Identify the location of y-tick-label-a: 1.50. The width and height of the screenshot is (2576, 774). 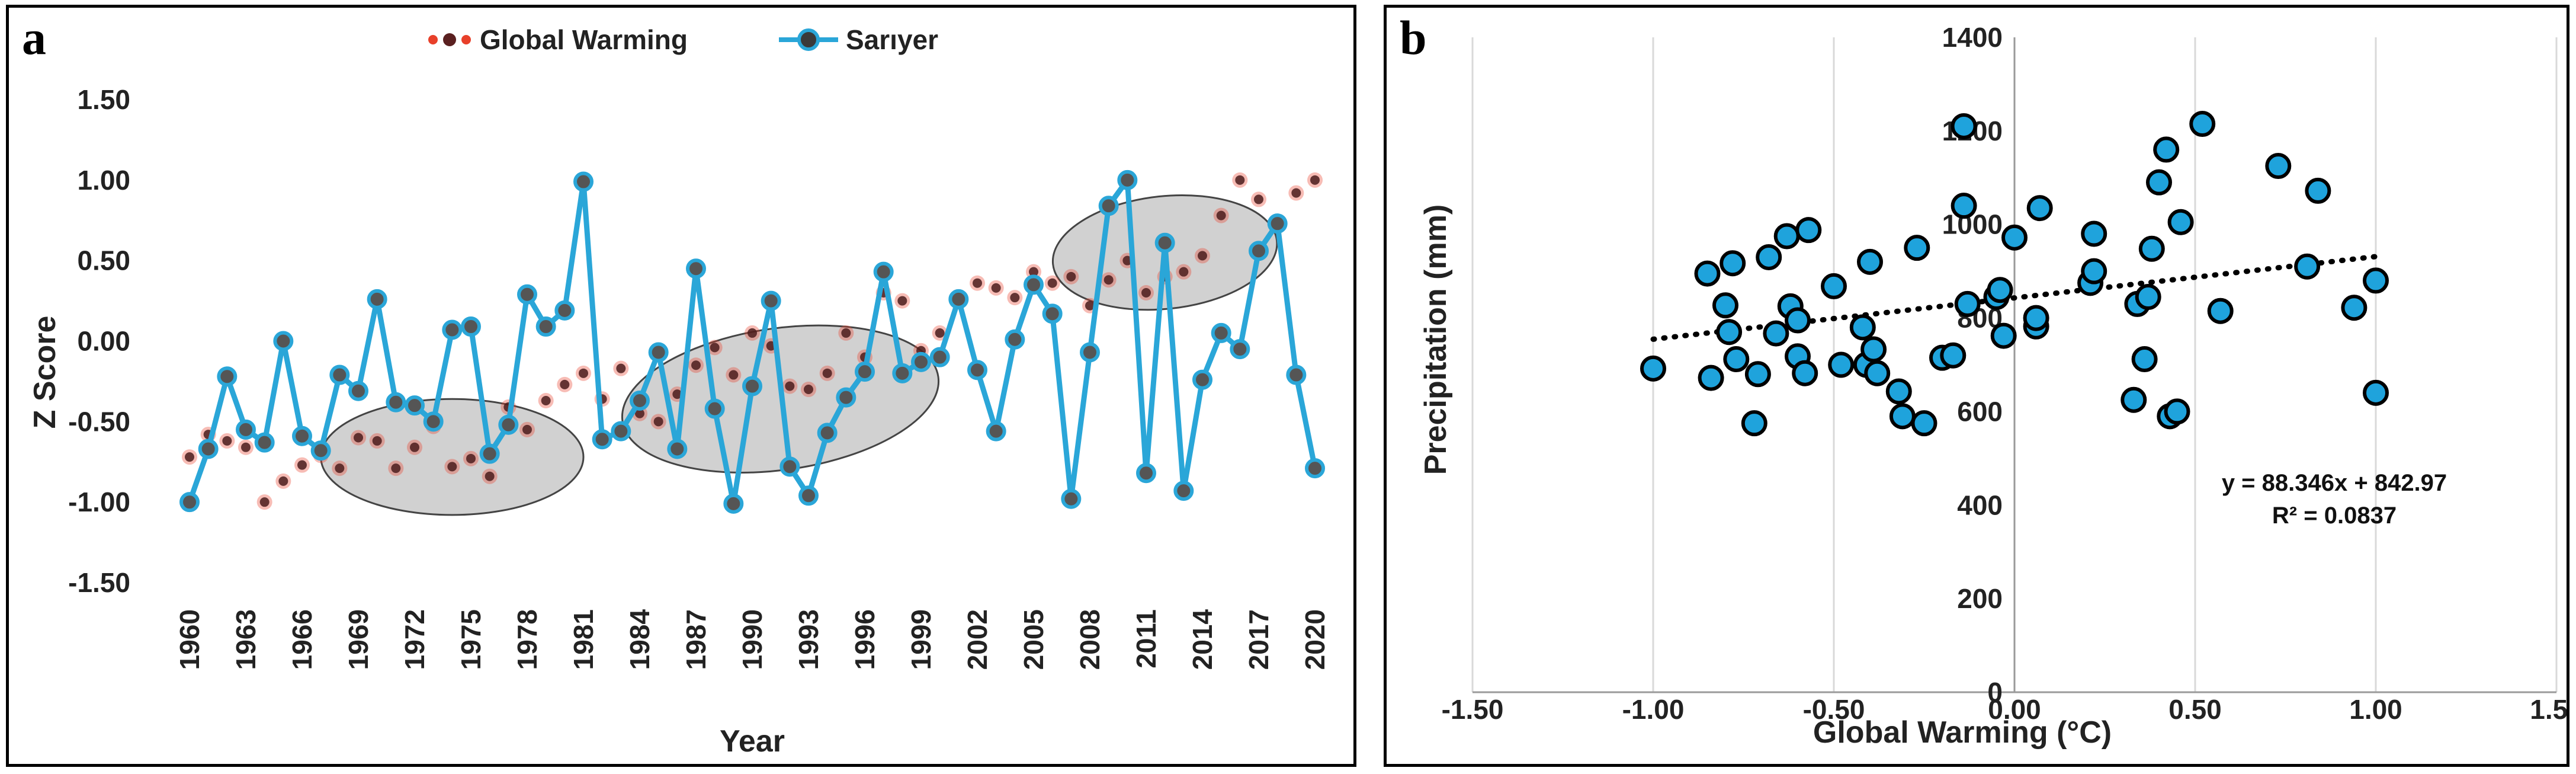
(103, 99).